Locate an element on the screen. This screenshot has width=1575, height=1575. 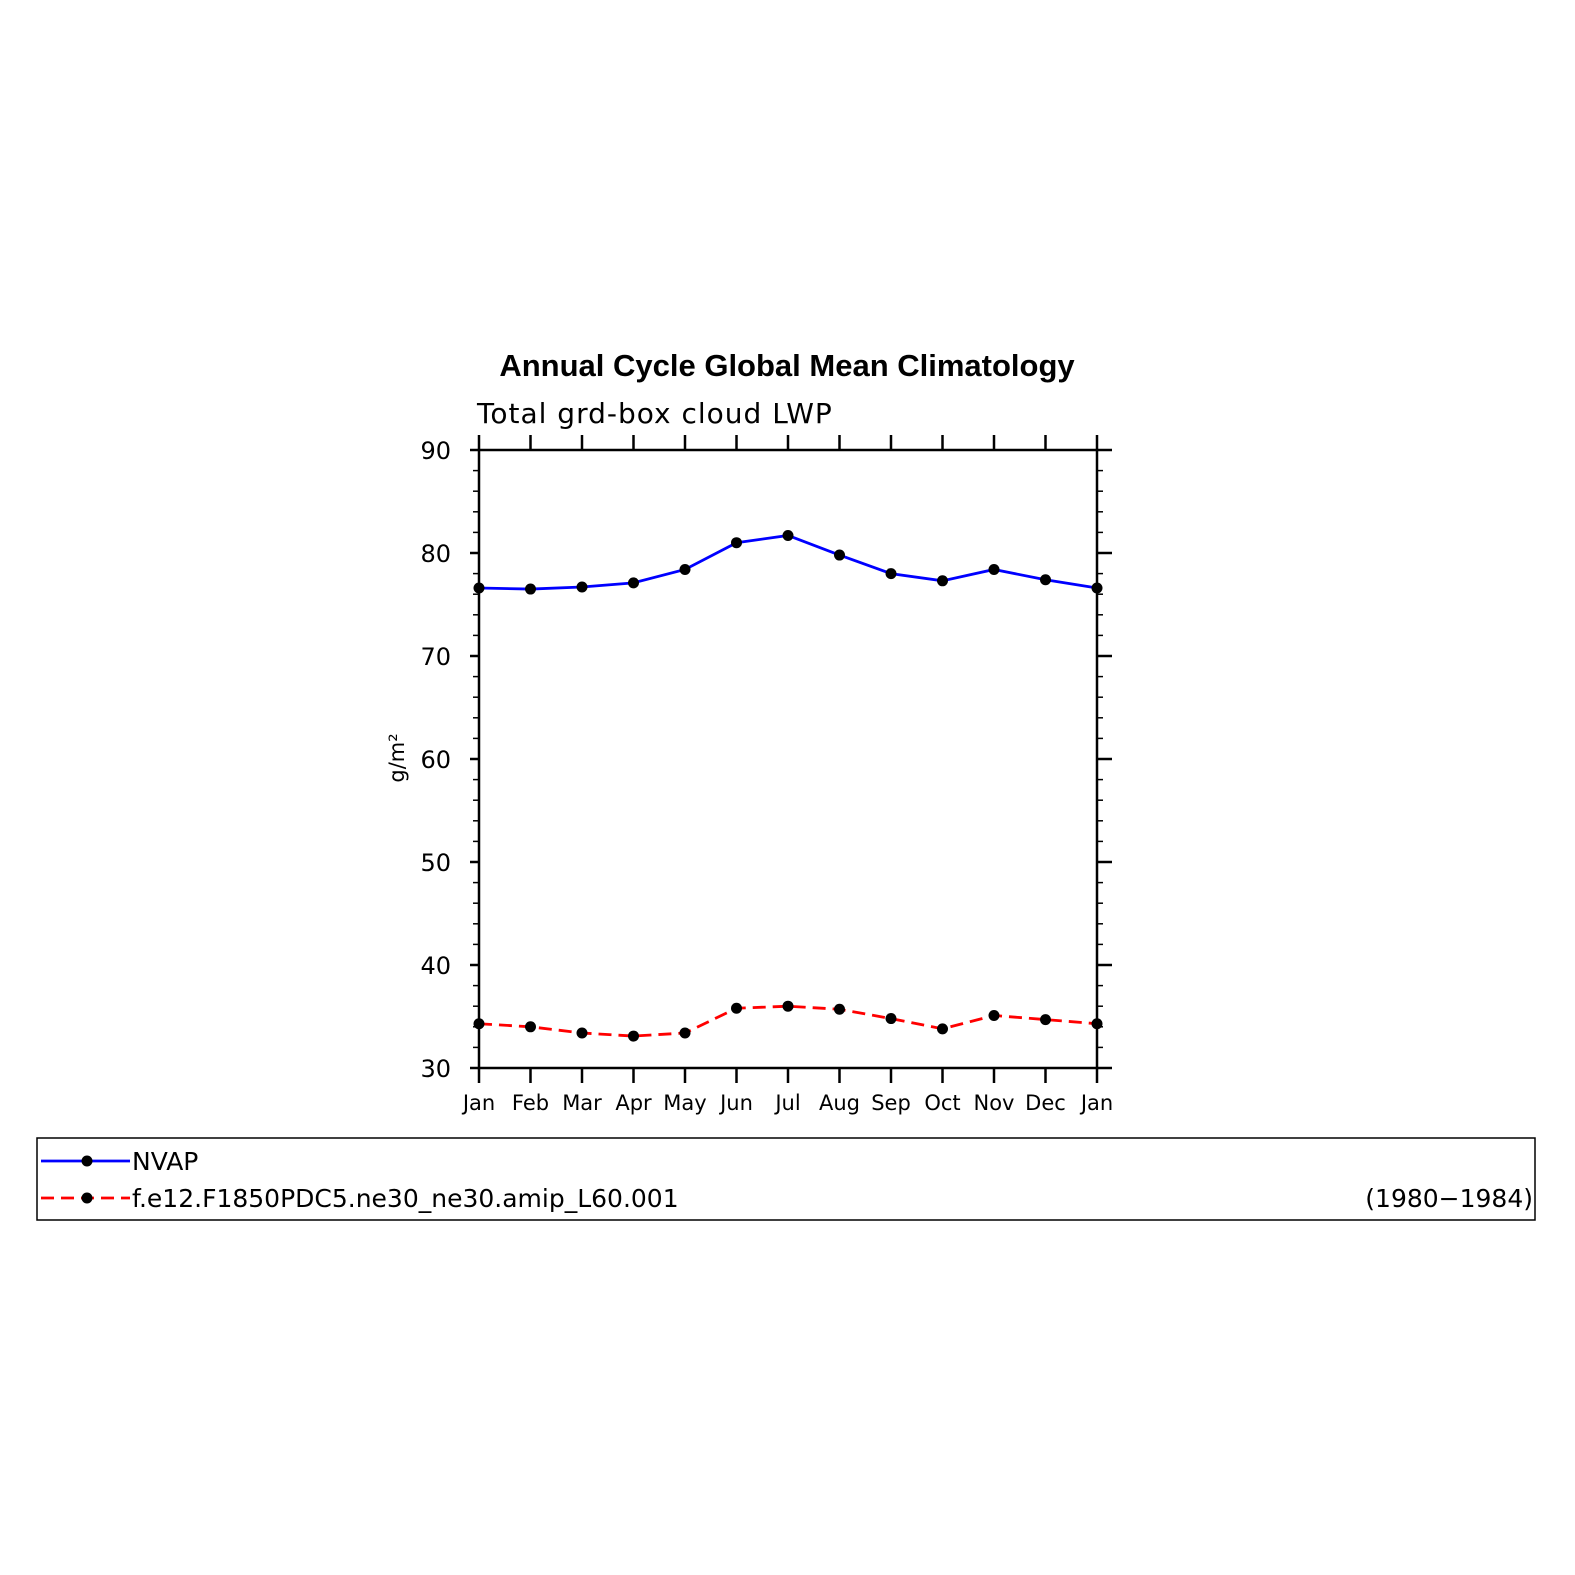
y-tick-label: 30 is located at coordinates (435, 1069).